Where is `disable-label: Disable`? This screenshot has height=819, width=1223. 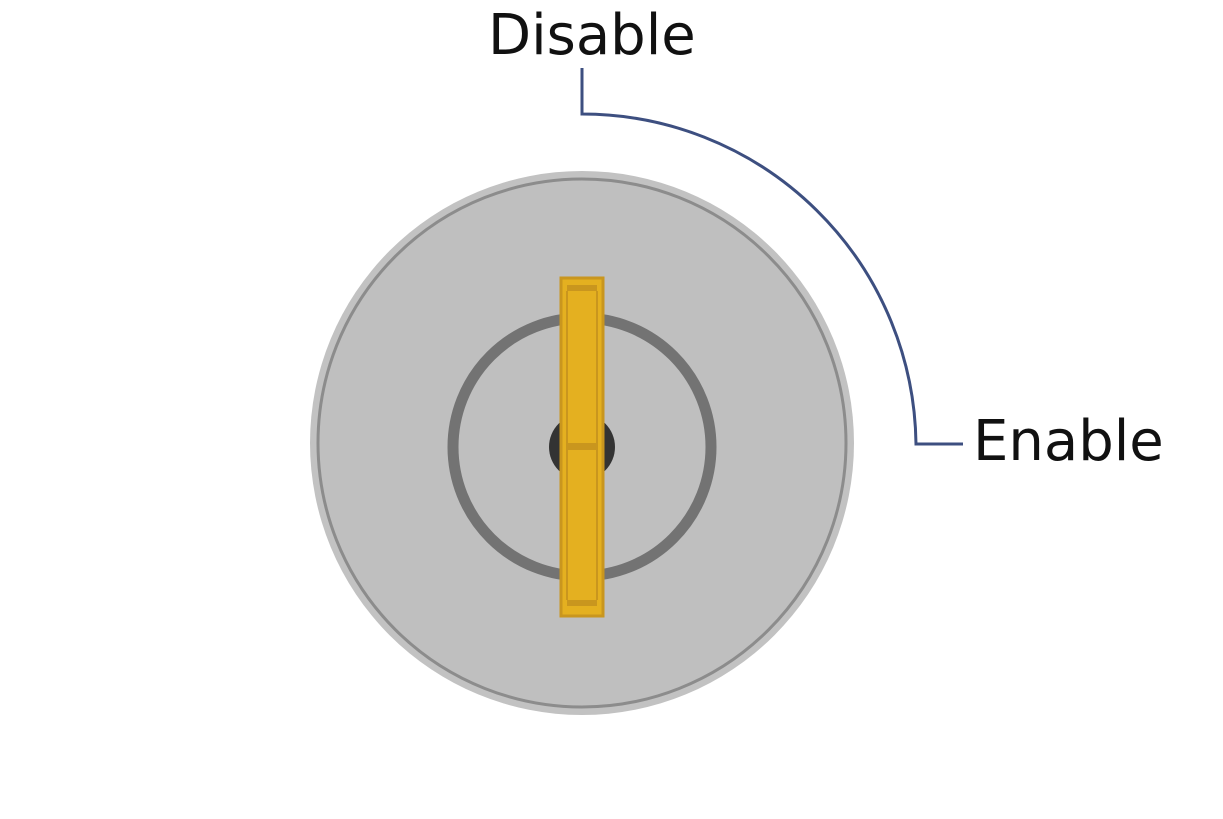
disable-label: Disable is located at coordinates (592, 35).